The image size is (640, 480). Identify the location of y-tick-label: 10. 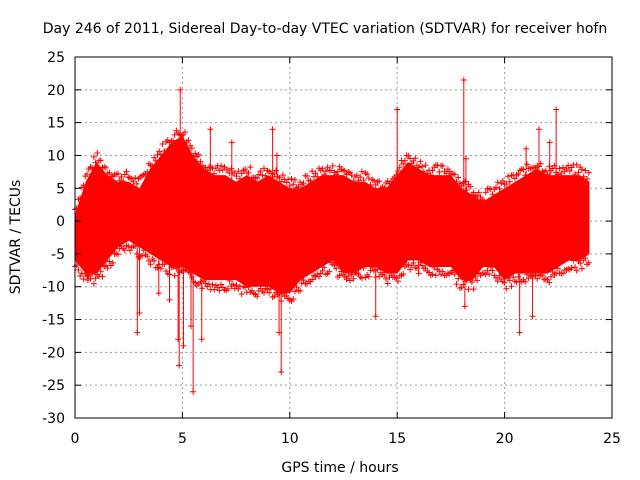
(56, 156).